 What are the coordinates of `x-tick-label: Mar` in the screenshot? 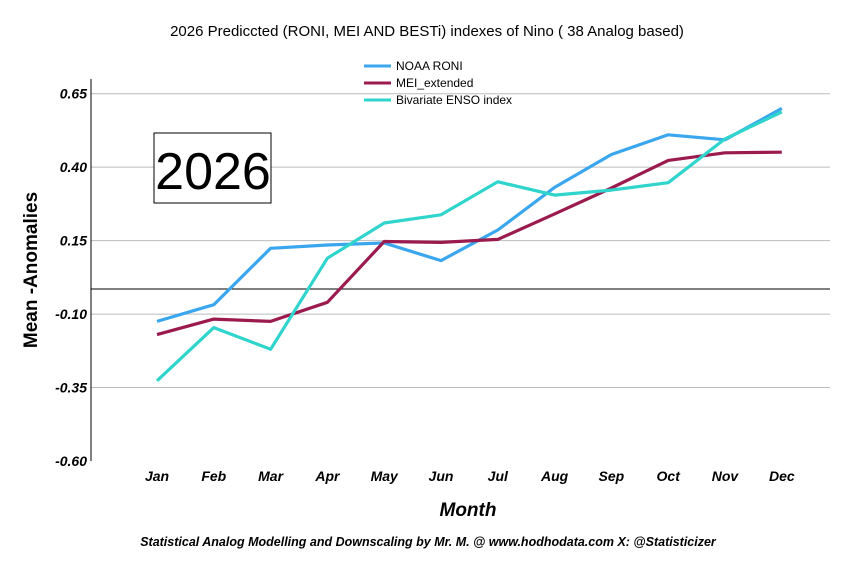 It's located at (271, 476).